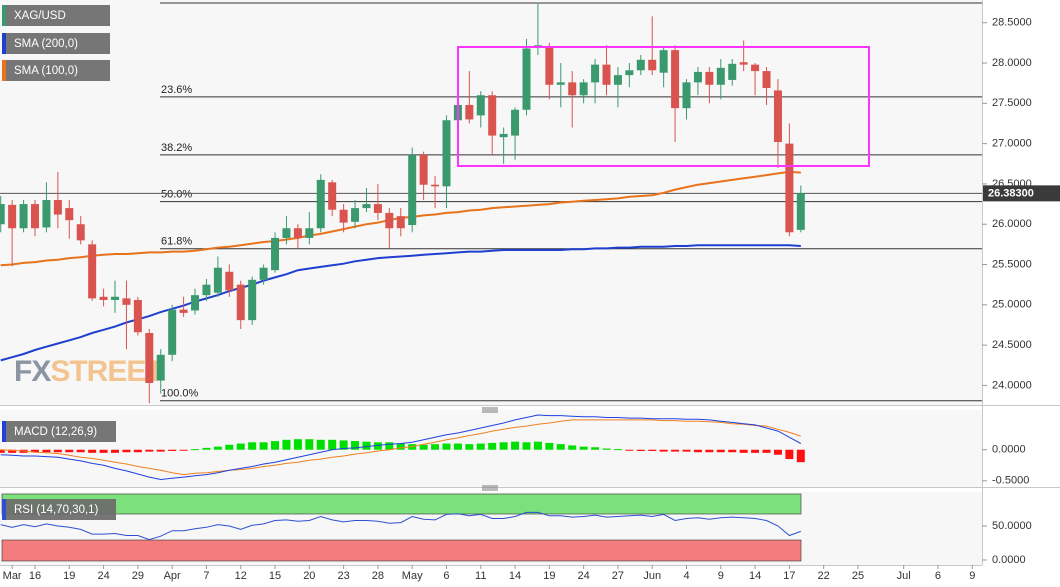  What do you see at coordinates (1011, 193) in the screenshot?
I see `last-price-label: 26.38300` at bounding box center [1011, 193].